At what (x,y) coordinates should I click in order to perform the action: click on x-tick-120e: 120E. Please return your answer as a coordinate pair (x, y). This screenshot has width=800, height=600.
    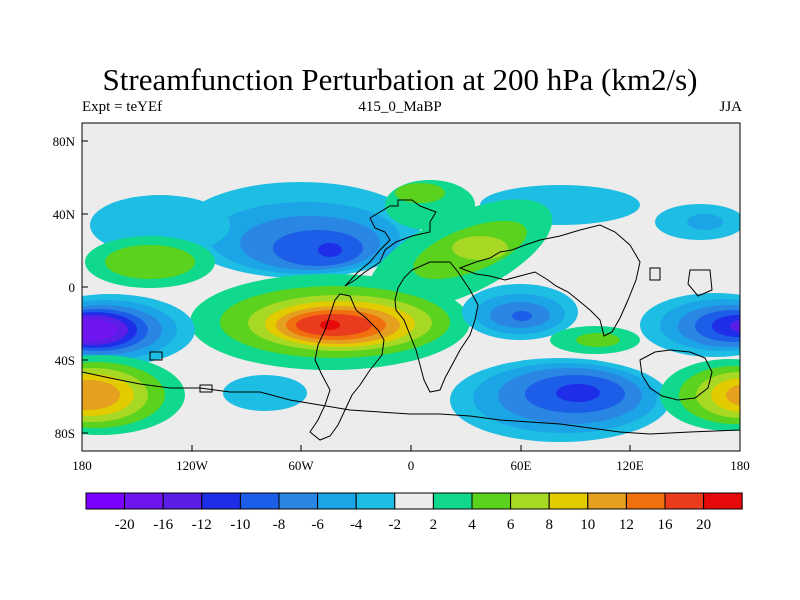
    Looking at the image, I should click on (630, 465).